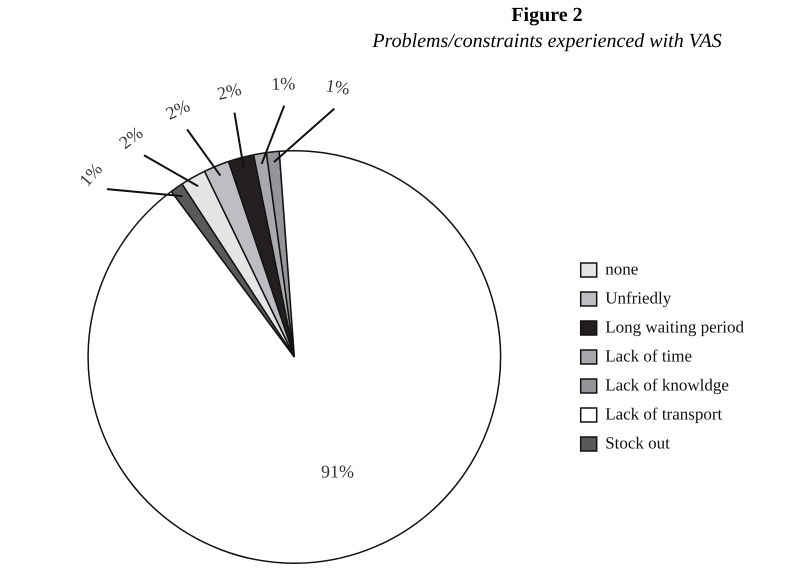  Describe the element at coordinates (337, 472) in the screenshot. I see `data-label: 91%` at that location.